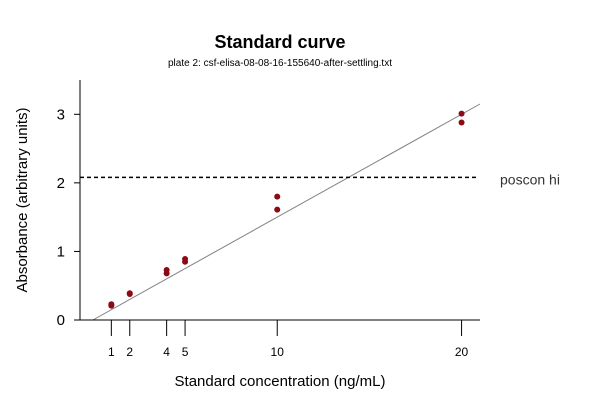 The width and height of the screenshot is (600, 400). What do you see at coordinates (111, 352) in the screenshot?
I see `x-tick-label: 1` at bounding box center [111, 352].